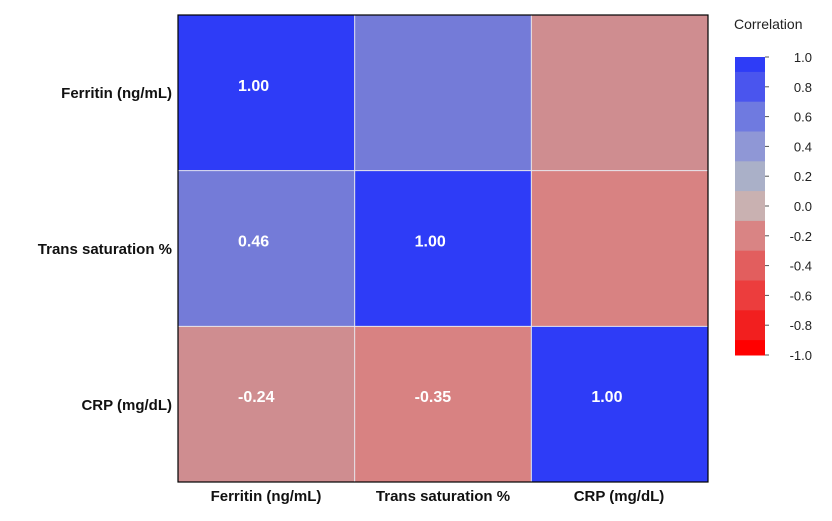 The image size is (832, 521). What do you see at coordinates (116, 93) in the screenshot?
I see `row-label-ferritin: Ferritin (ng/mL)` at bounding box center [116, 93].